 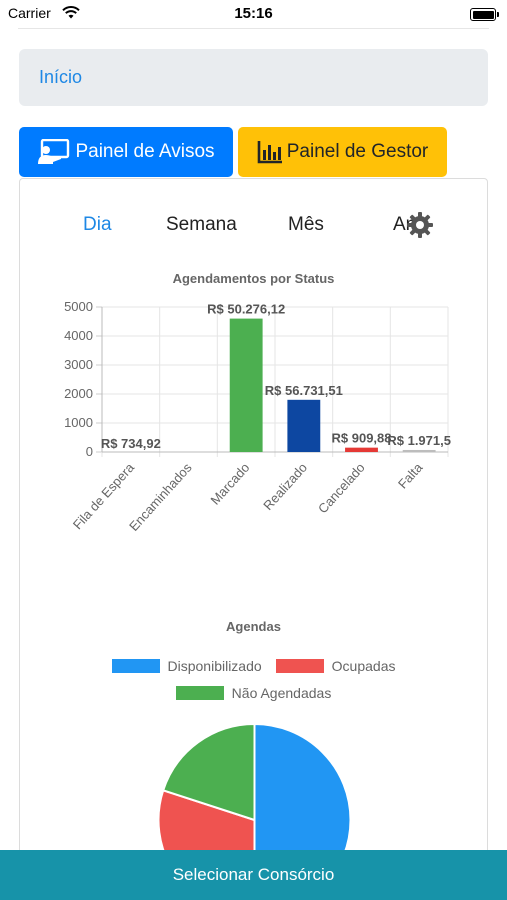 I want to click on gear-icon, so click(x=420, y=227).